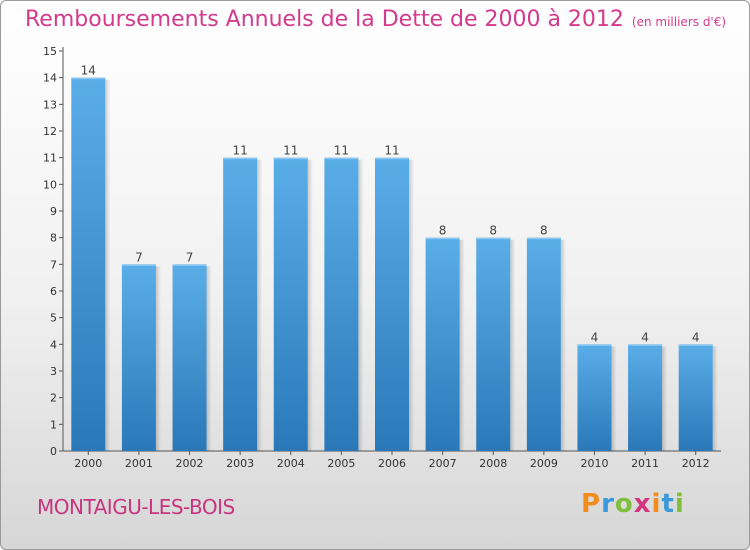  What do you see at coordinates (50, 131) in the screenshot?
I see `y-tick-label: 12` at bounding box center [50, 131].